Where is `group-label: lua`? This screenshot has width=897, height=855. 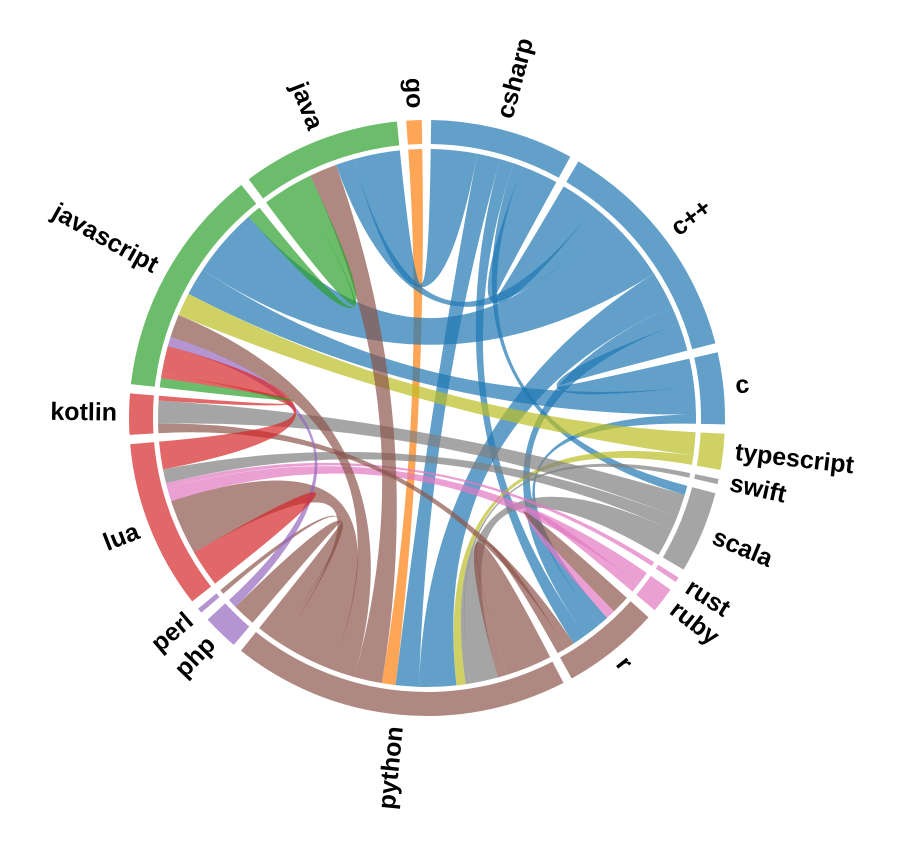 group-label: lua is located at coordinates (121, 537).